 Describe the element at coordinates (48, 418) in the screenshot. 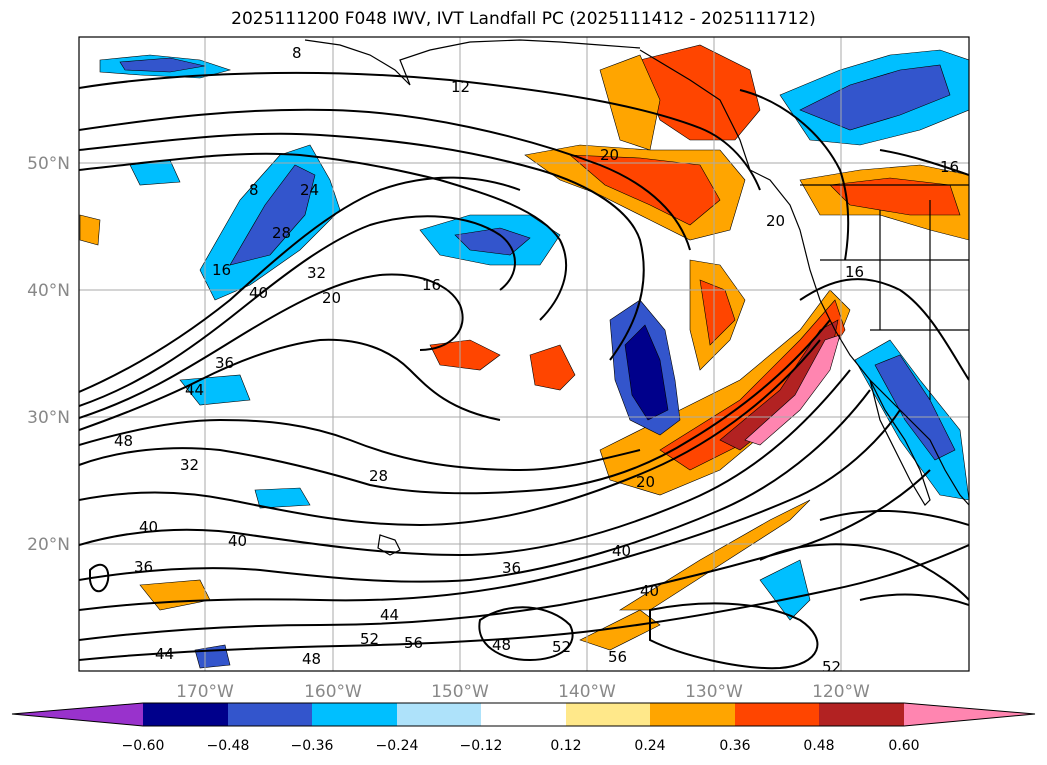

I see `lat-label: 30°N` at that location.